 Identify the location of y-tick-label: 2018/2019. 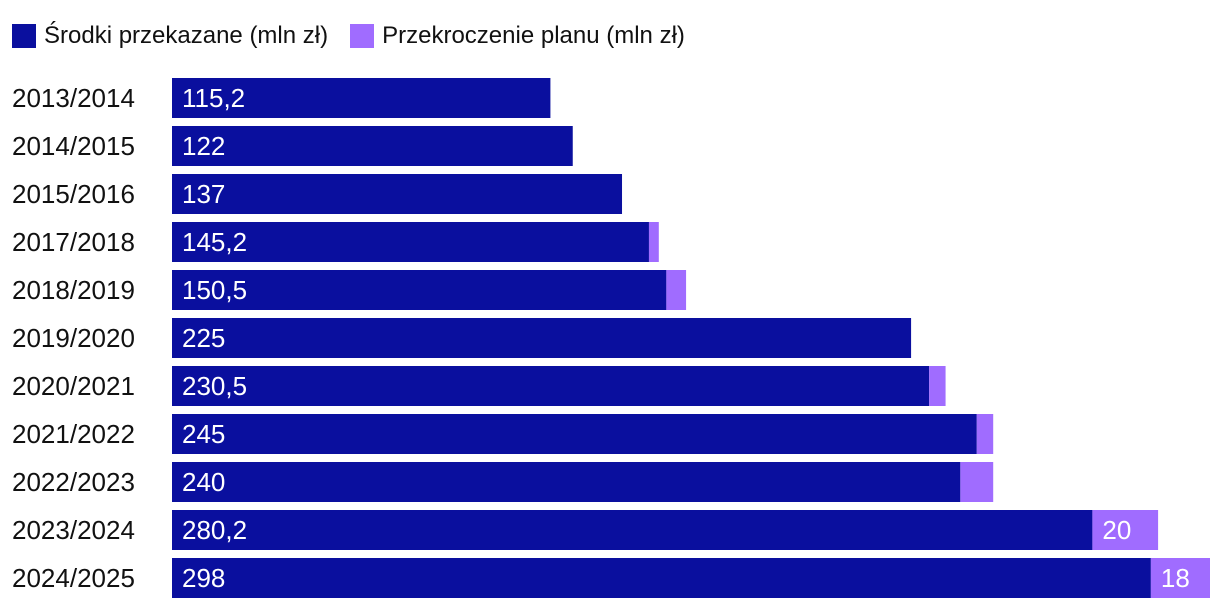
(73, 290).